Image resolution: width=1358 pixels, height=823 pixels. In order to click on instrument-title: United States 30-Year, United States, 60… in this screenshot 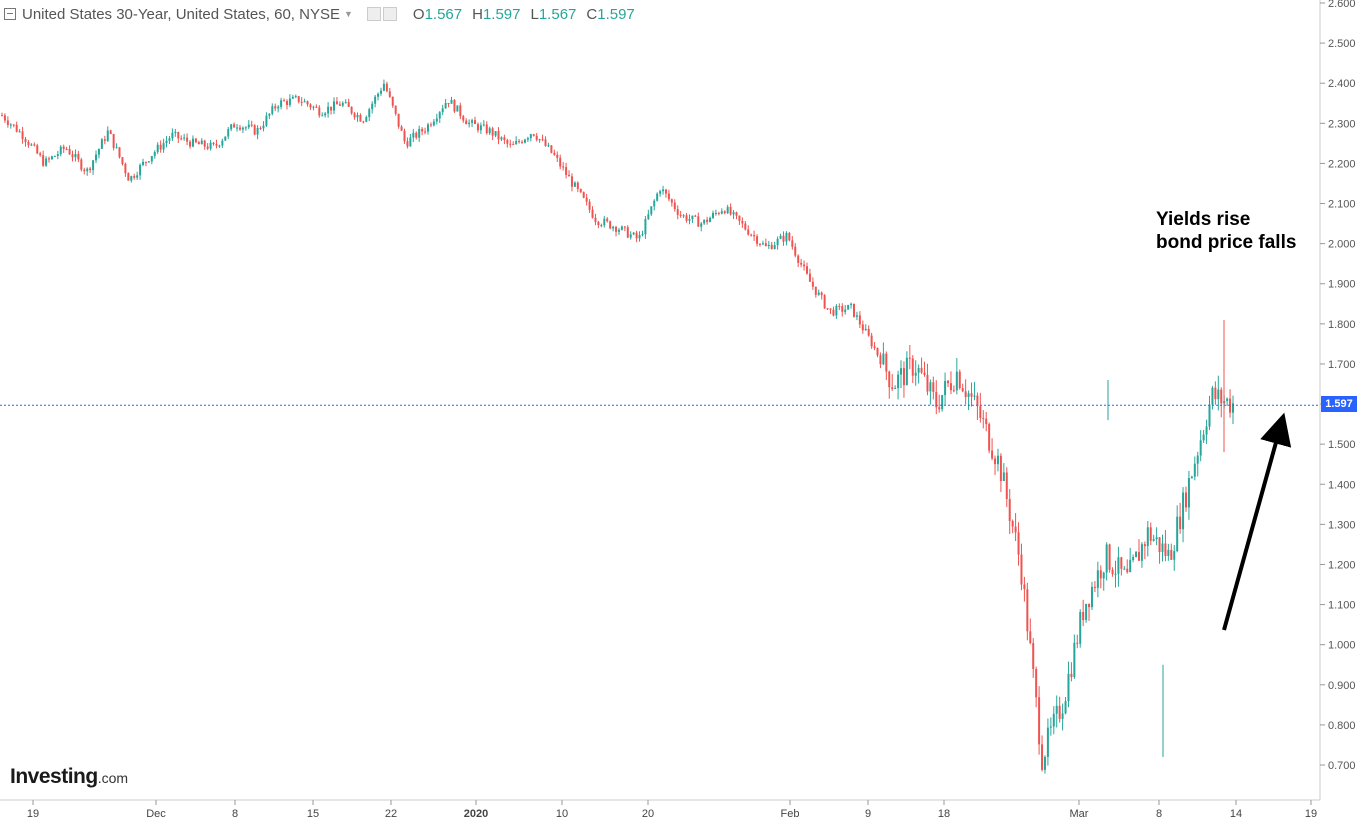, I will do `click(181, 14)`.